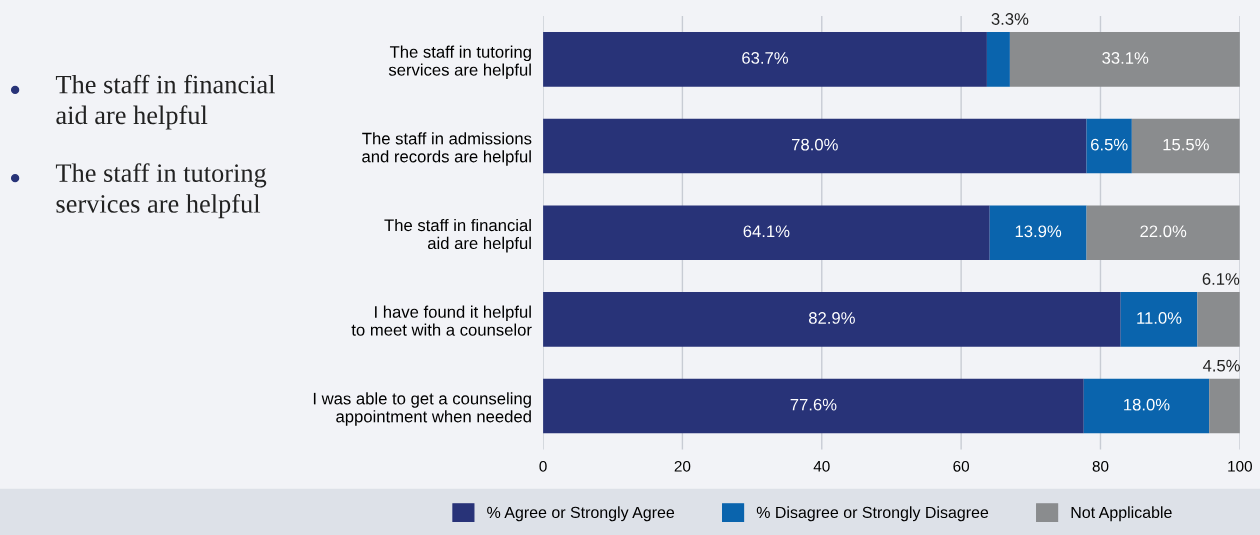 This screenshot has height=535, width=1260. Describe the element at coordinates (457, 235) in the screenshot. I see `y-tick-label: The staff in financial aid are helpful` at that location.